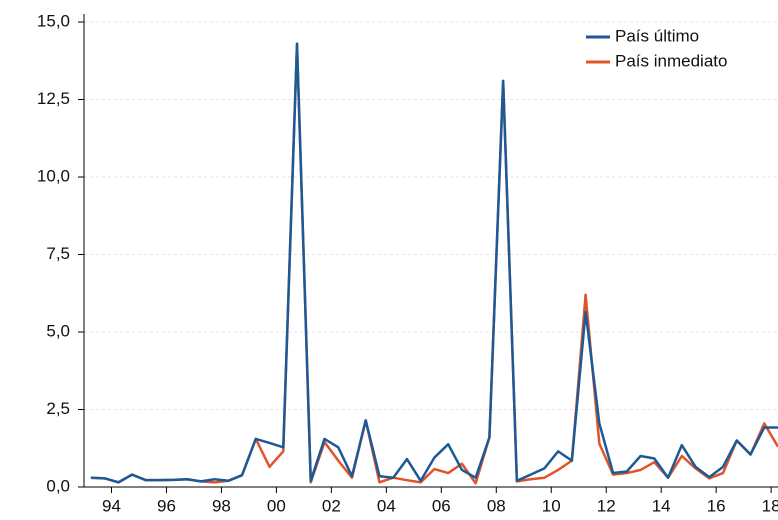  What do you see at coordinates (657, 35) in the screenshot?
I see `legend-label: País último` at bounding box center [657, 35].